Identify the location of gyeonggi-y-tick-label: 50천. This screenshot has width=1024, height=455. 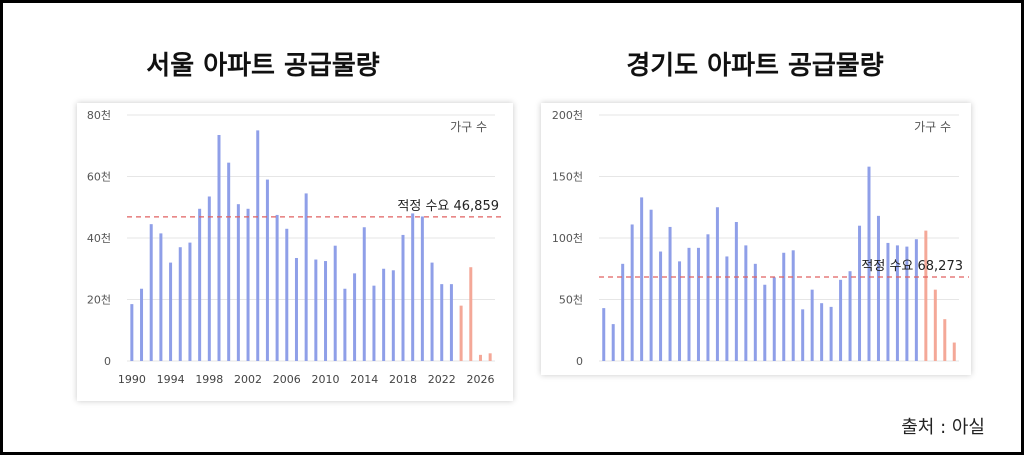
(571, 300).